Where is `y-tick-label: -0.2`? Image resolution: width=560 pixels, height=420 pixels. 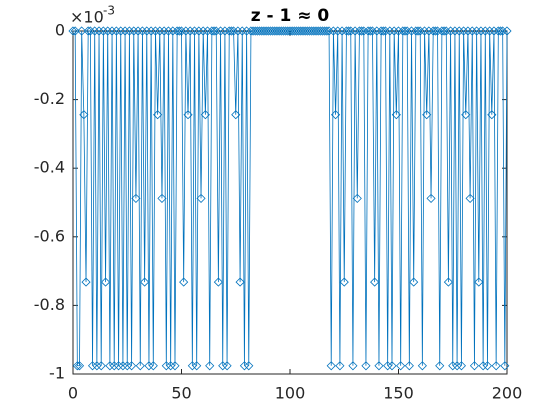
y-tick-label: -0.2 is located at coordinates (49, 98).